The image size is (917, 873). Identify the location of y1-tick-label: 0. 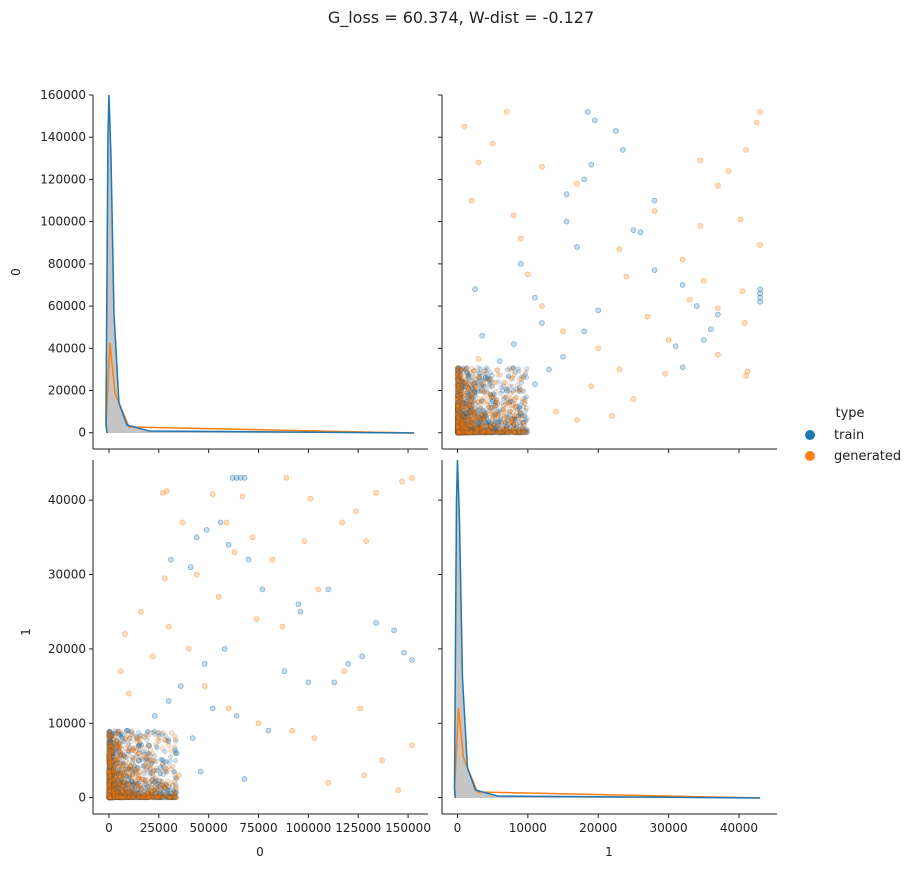
(82, 798).